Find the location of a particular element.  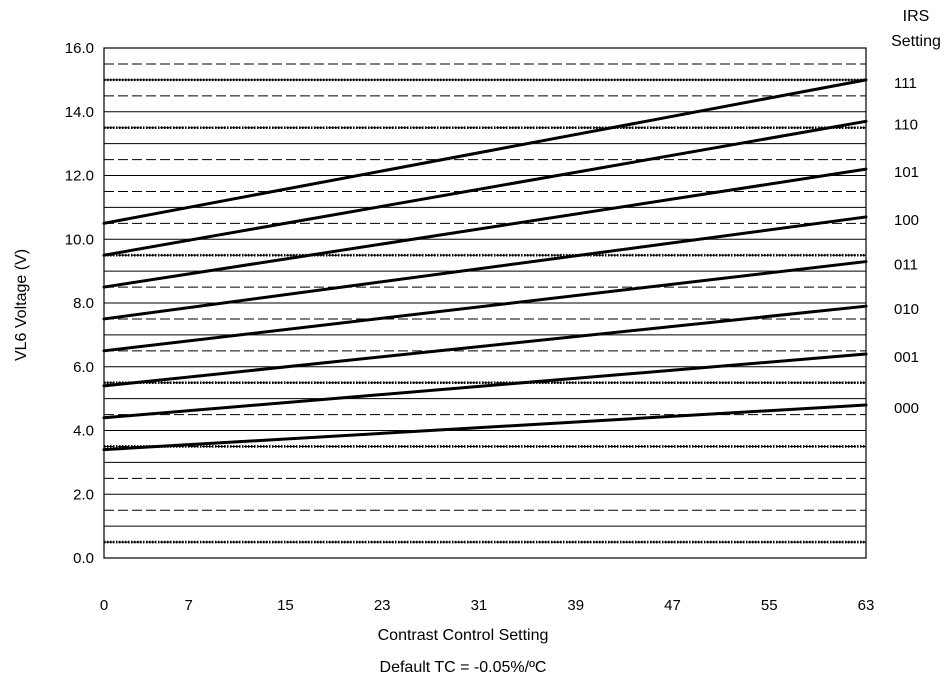

irs-setting-labels: 000 001 010 011 100 101 110 111 is located at coordinates (906, 246).